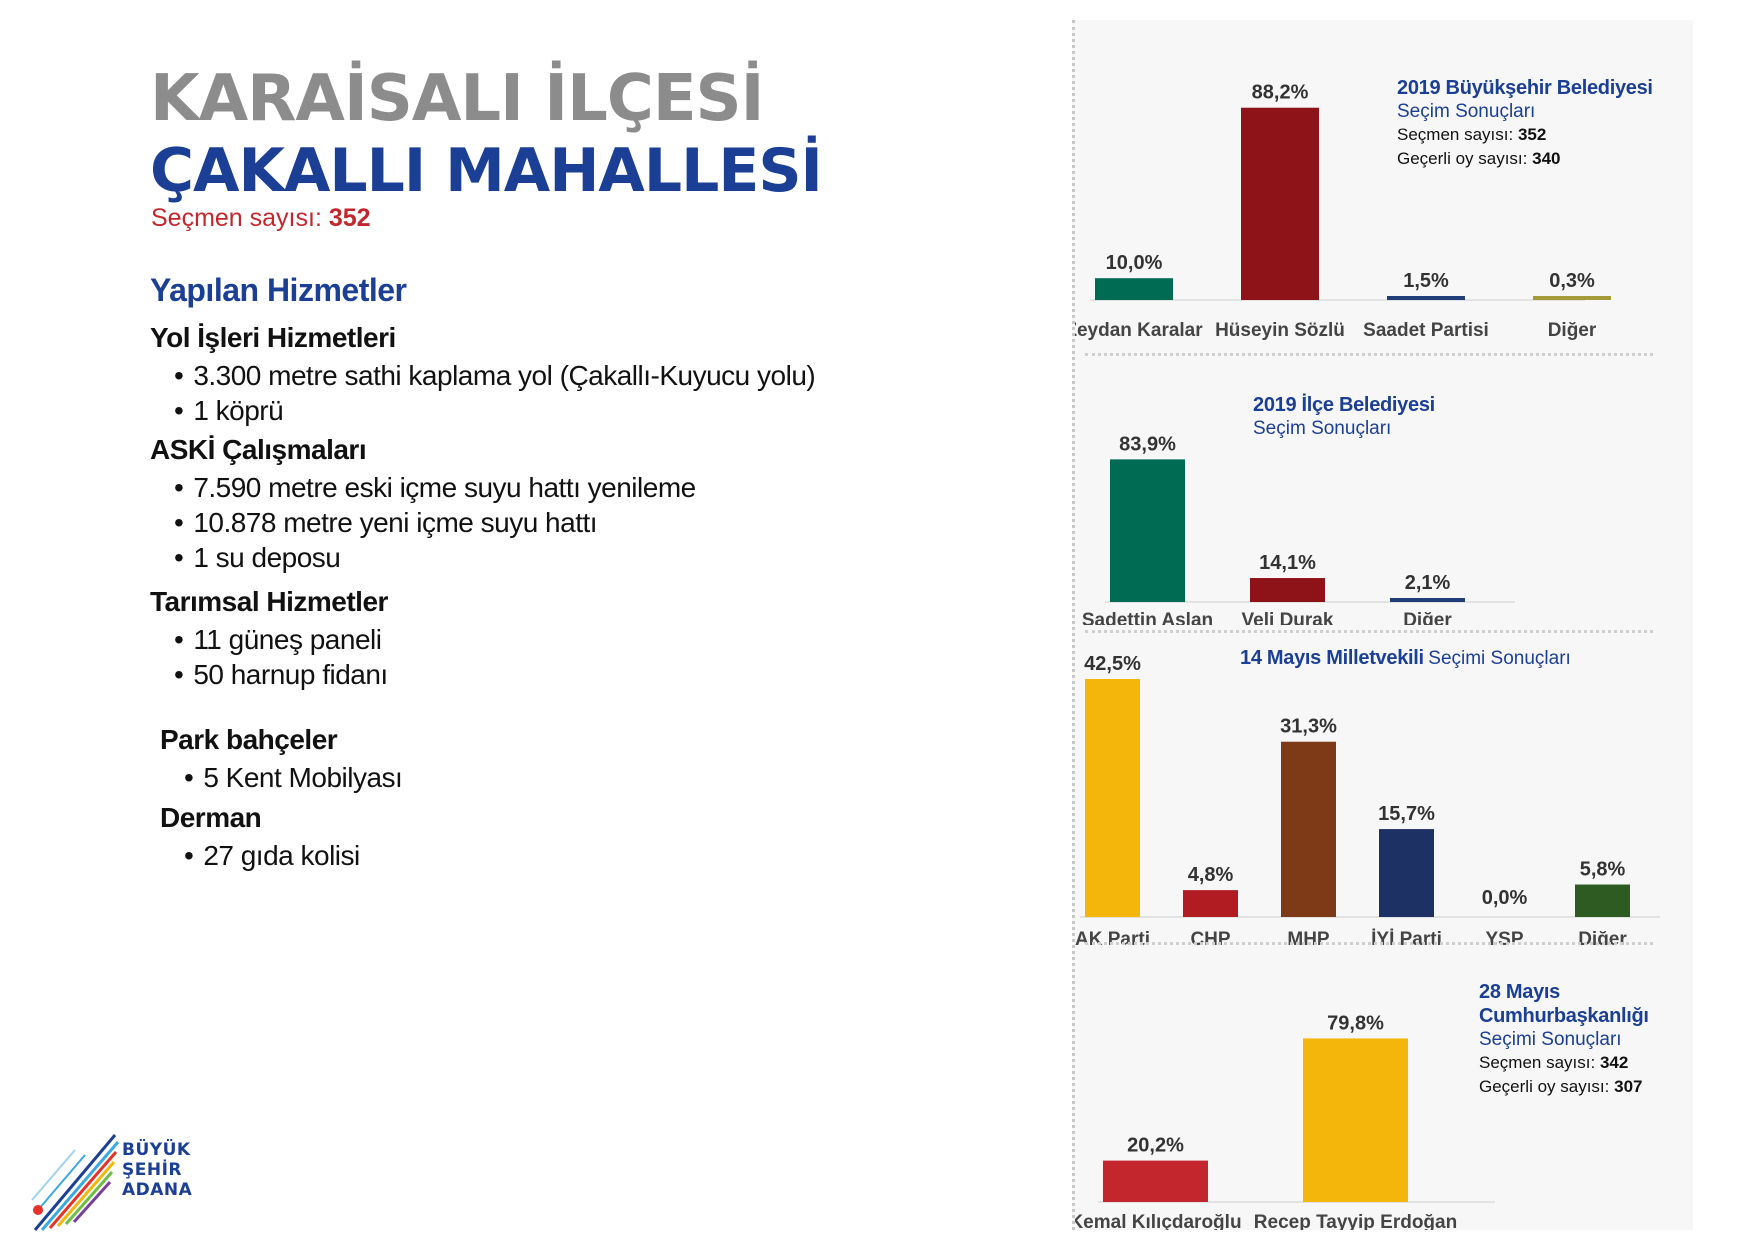 The width and height of the screenshot is (1754, 1245). What do you see at coordinates (278, 290) in the screenshot?
I see `services-title: Yapılan Hizmetler` at bounding box center [278, 290].